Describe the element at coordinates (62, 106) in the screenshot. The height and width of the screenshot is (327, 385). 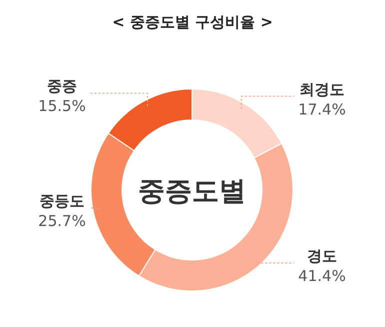
I see `data-label: 15.5%` at that location.